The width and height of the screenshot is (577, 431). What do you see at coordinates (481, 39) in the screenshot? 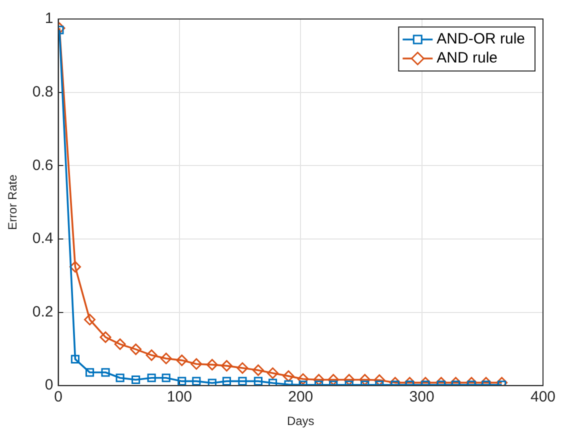
I see `legend-label: AND-OR rule` at bounding box center [481, 39].